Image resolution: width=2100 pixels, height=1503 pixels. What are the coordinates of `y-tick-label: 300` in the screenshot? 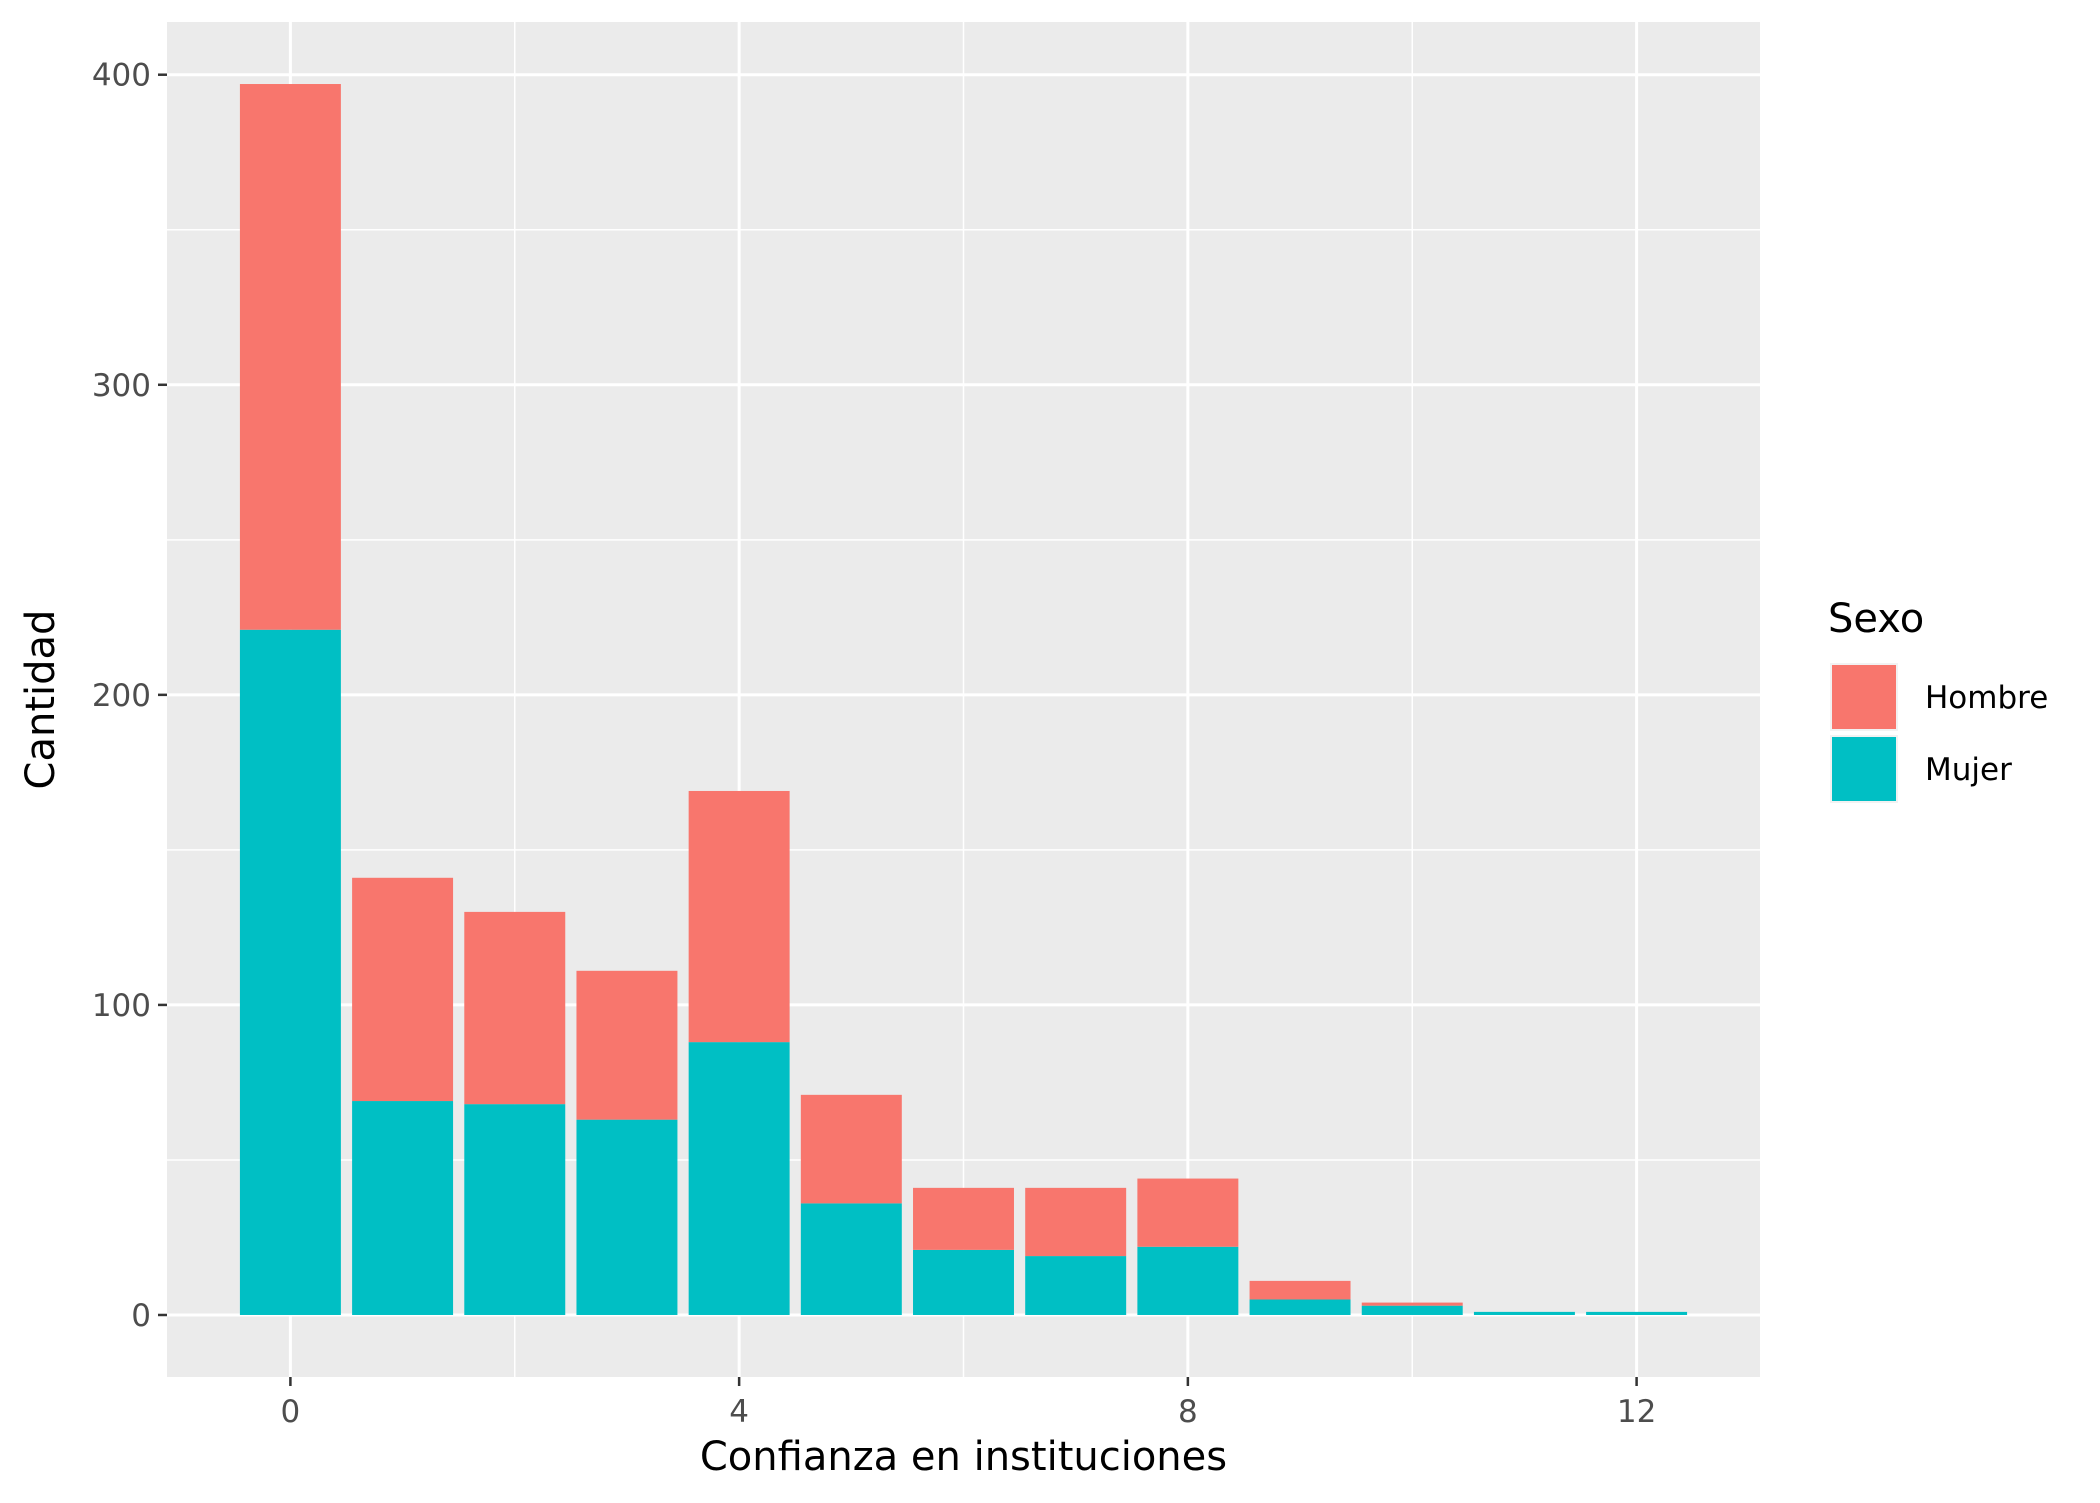 It's located at (121, 386).